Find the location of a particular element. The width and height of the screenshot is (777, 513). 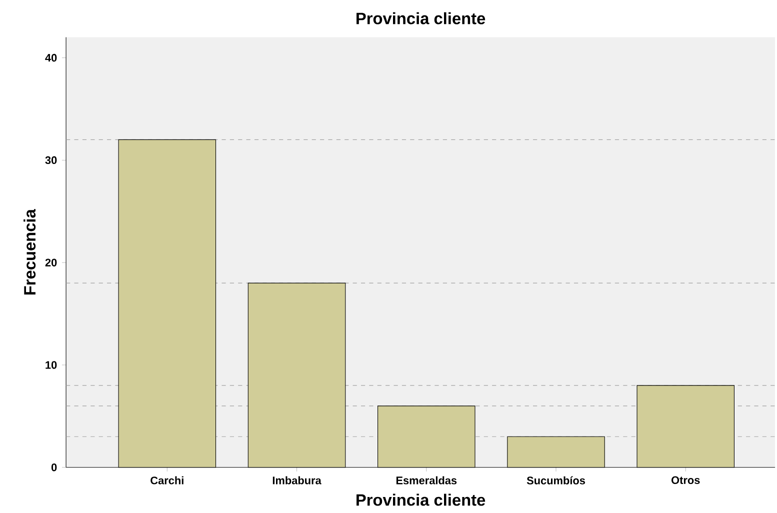

y-tick-label: 10 is located at coordinates (51, 365).